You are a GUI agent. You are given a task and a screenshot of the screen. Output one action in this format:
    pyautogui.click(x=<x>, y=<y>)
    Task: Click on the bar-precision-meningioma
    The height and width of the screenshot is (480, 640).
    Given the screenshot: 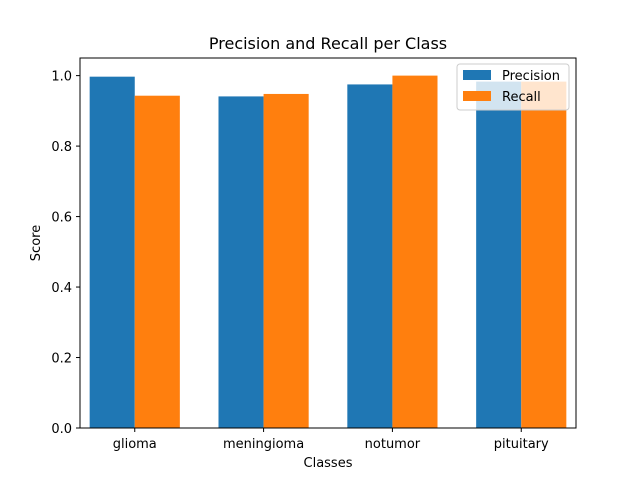 What is the action you would take?
    pyautogui.click(x=241, y=262)
    